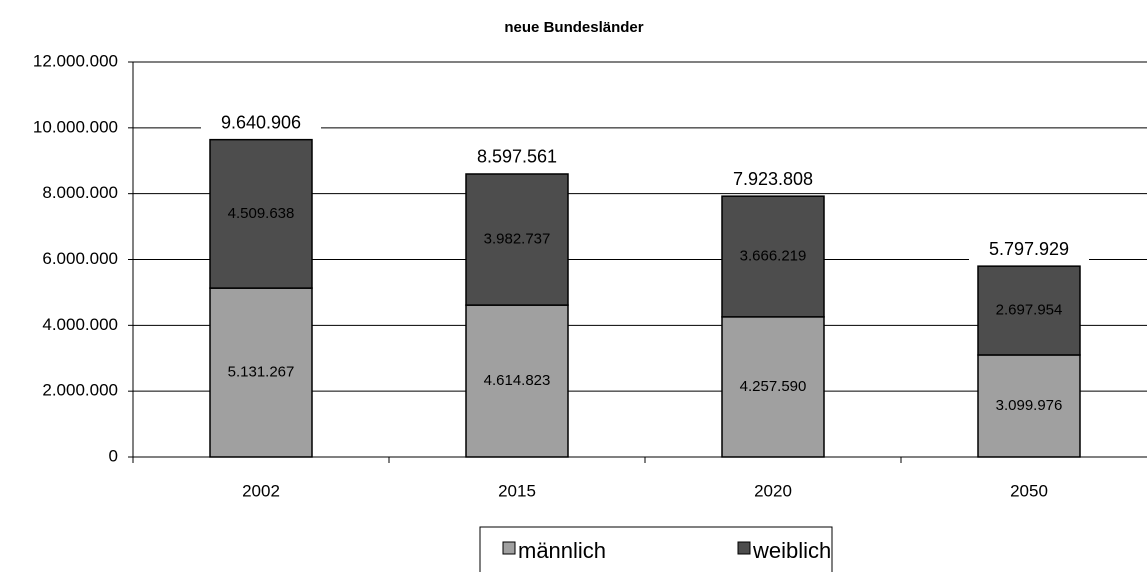 The height and width of the screenshot is (572, 1147). What do you see at coordinates (562, 550) in the screenshot?
I see `legend-label: männlich` at bounding box center [562, 550].